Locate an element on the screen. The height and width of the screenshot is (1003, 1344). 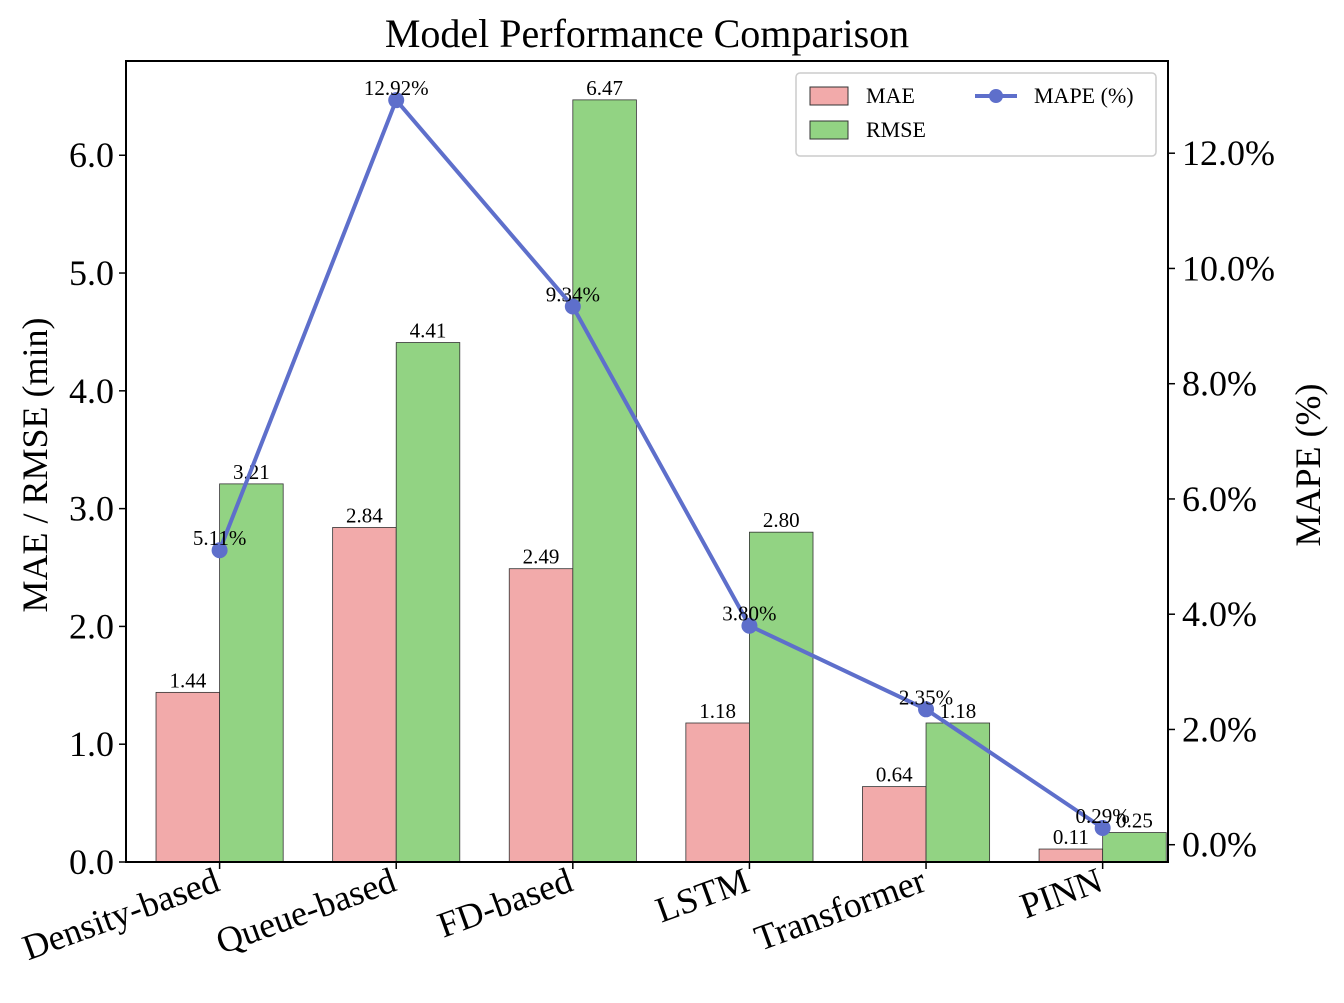
data-label-mae: 0.11 is located at coordinates (1071, 837).